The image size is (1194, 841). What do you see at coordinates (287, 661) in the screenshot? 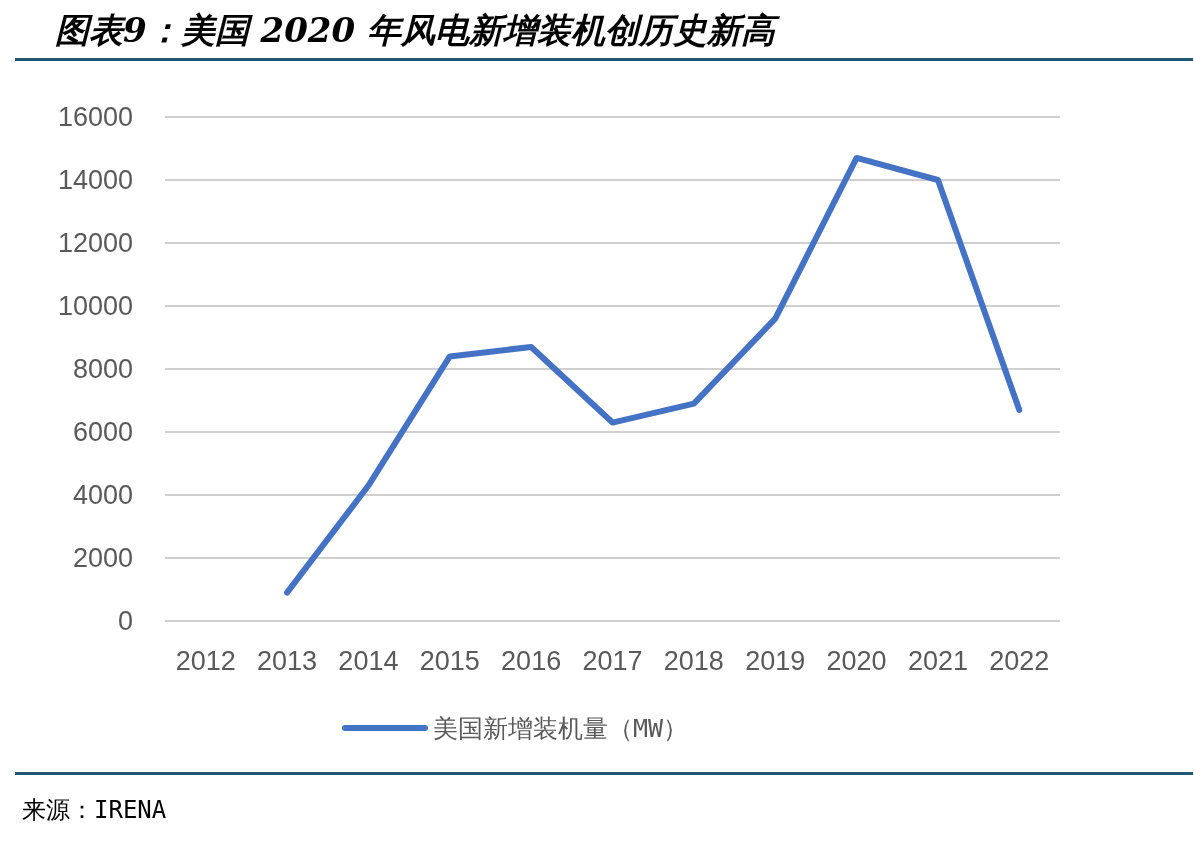
I see `x-tick-label: 2013` at bounding box center [287, 661].